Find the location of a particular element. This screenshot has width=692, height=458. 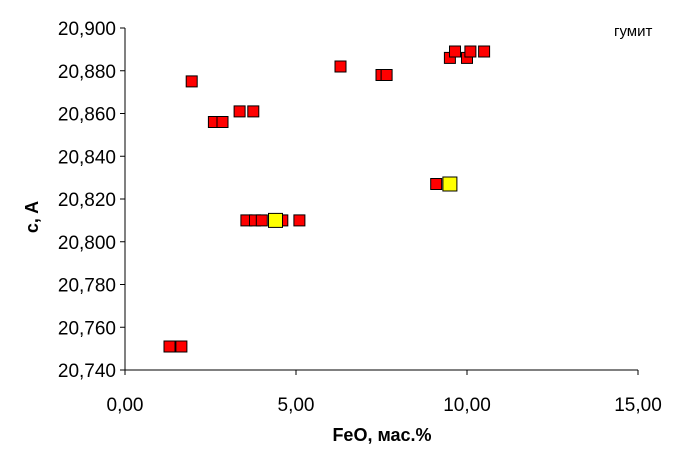

y-tick-label: 20,760 is located at coordinates (87, 328).